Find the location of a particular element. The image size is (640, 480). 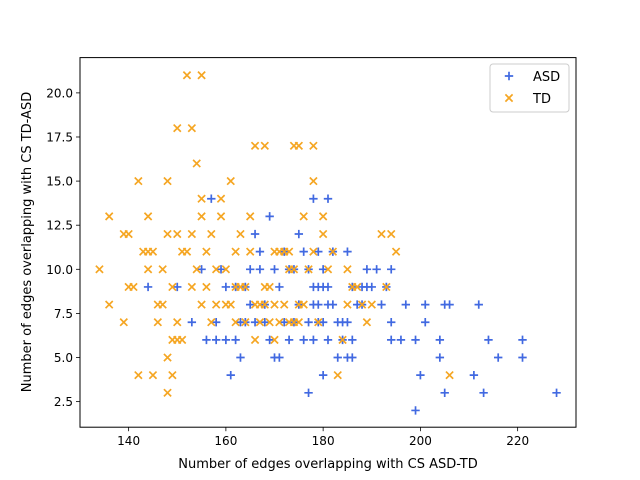

y-tick-label: 2.5 is located at coordinates (63, 402).